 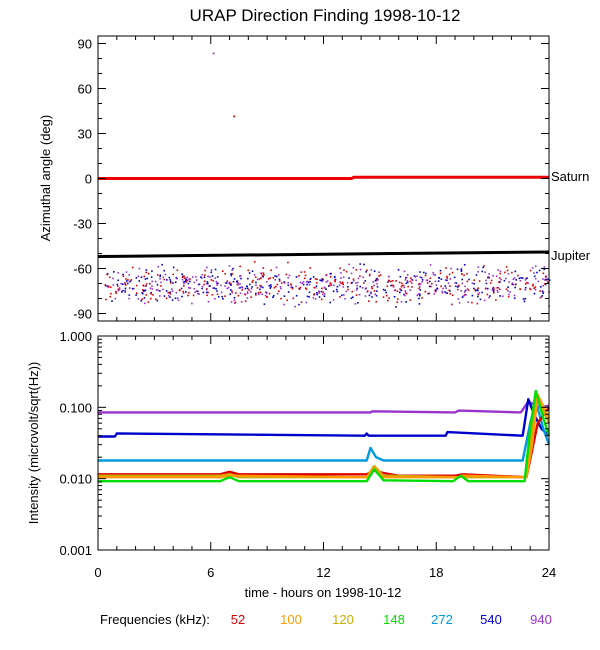 I want to click on legend-item-272: 272, so click(x=442, y=619).